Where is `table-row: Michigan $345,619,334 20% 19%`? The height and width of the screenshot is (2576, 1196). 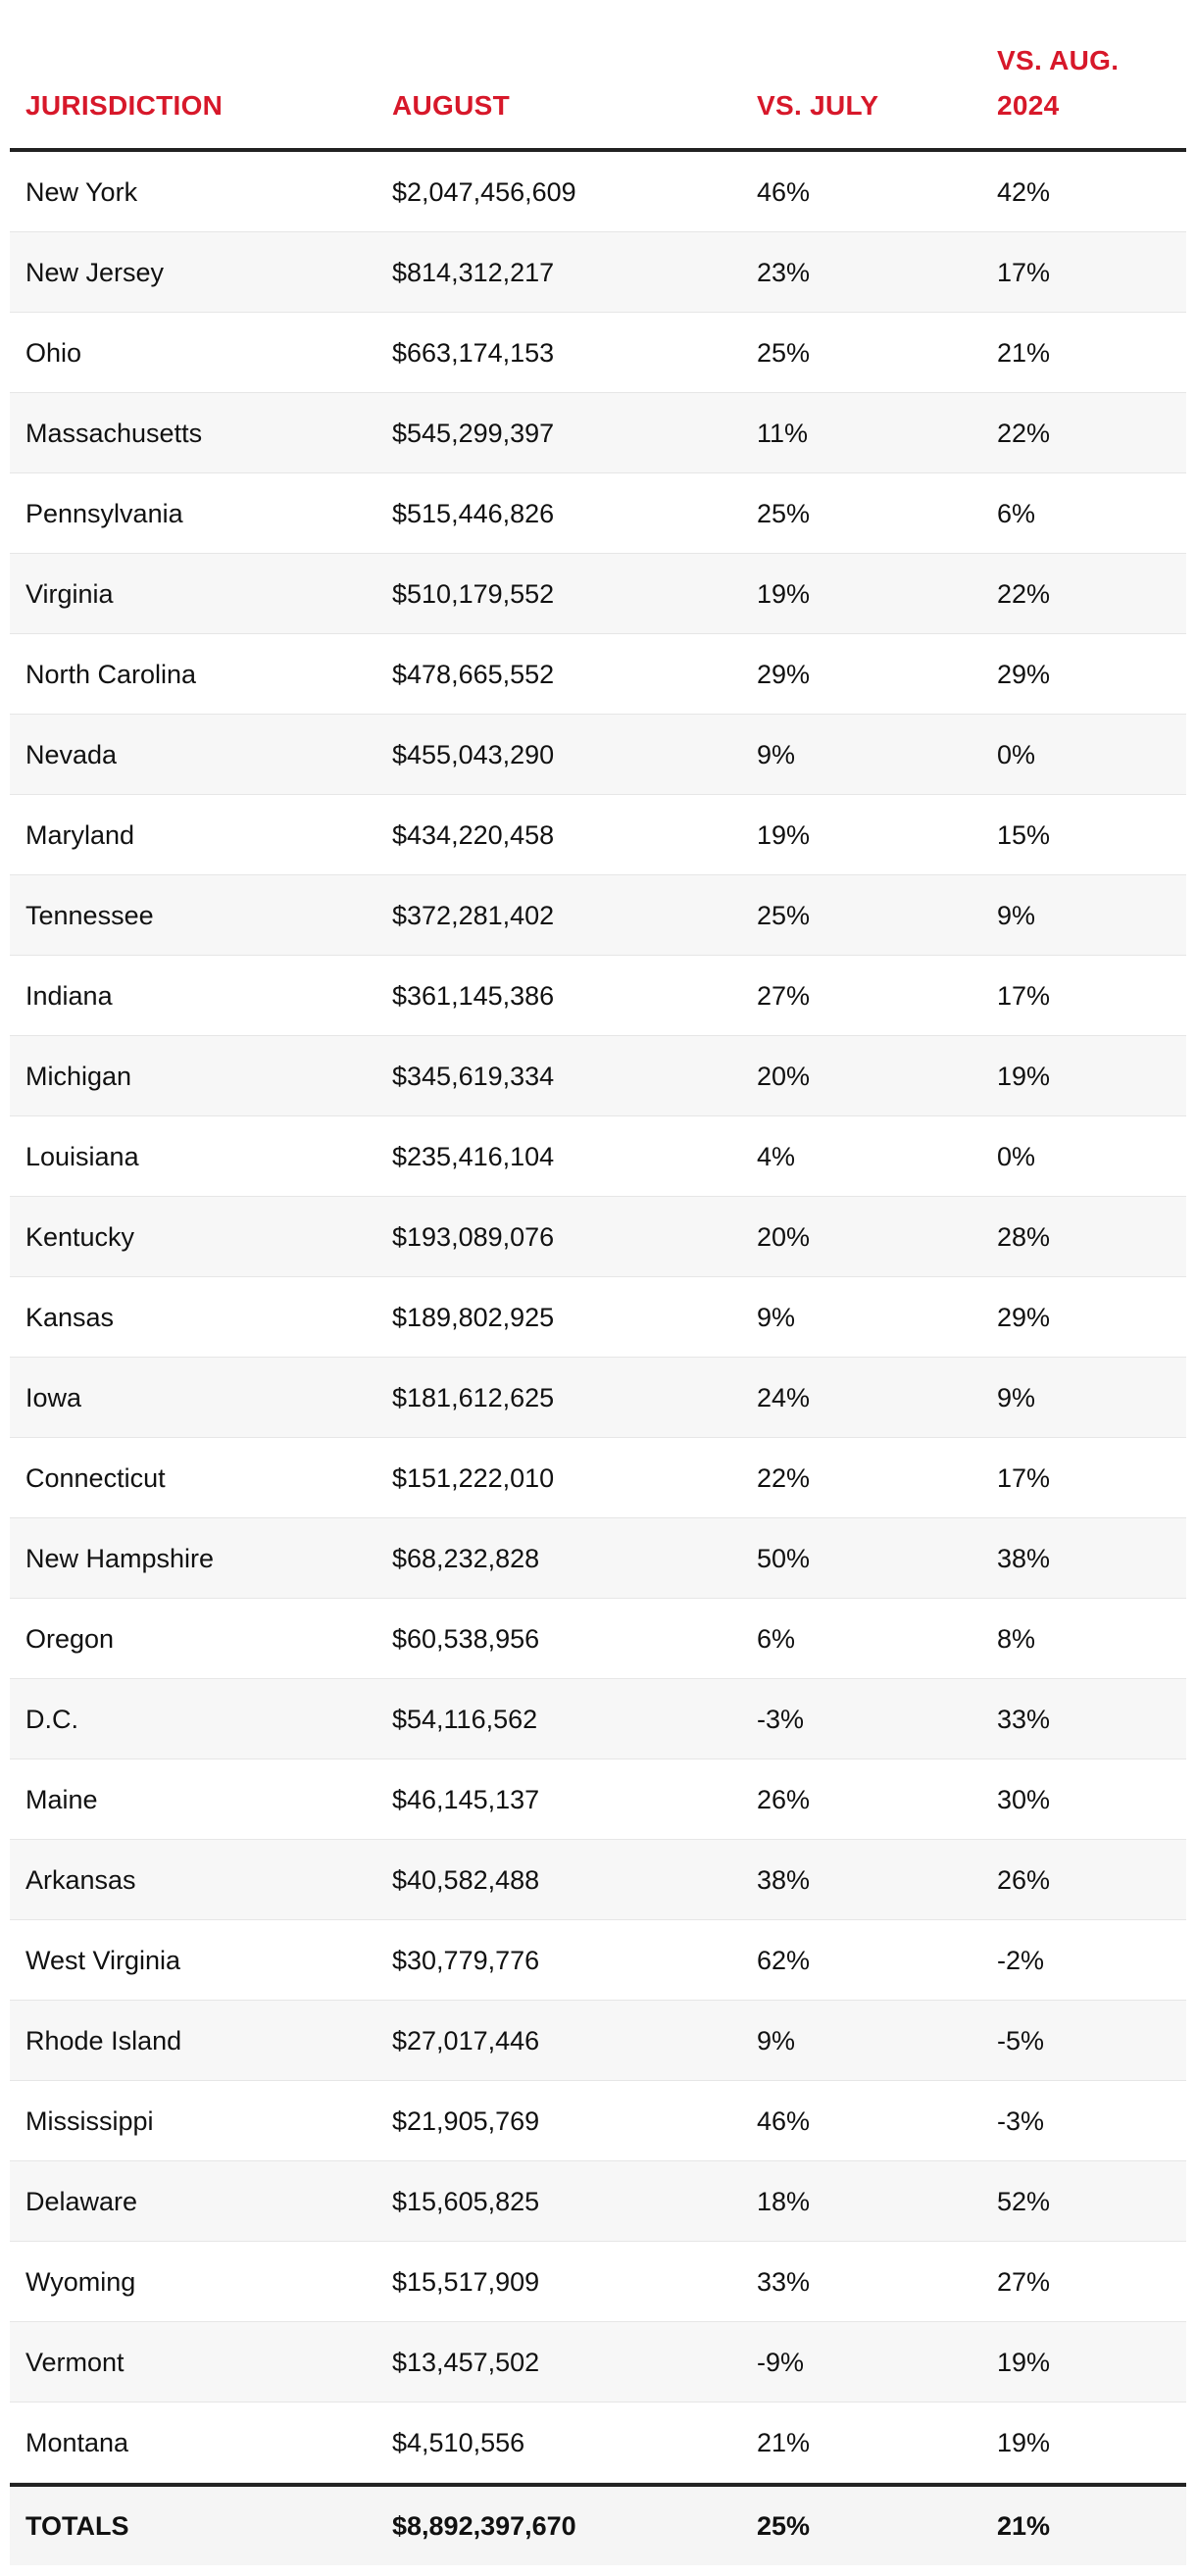
table-row: Michigan $345,619,334 20% 19% is located at coordinates (598, 1076).